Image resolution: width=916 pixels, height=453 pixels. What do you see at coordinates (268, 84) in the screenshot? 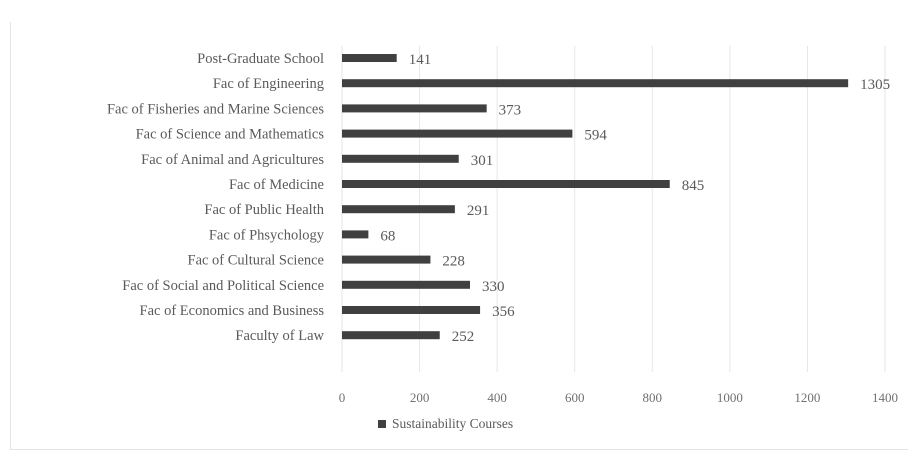
I see `category-label: Fac of Engineering` at bounding box center [268, 84].